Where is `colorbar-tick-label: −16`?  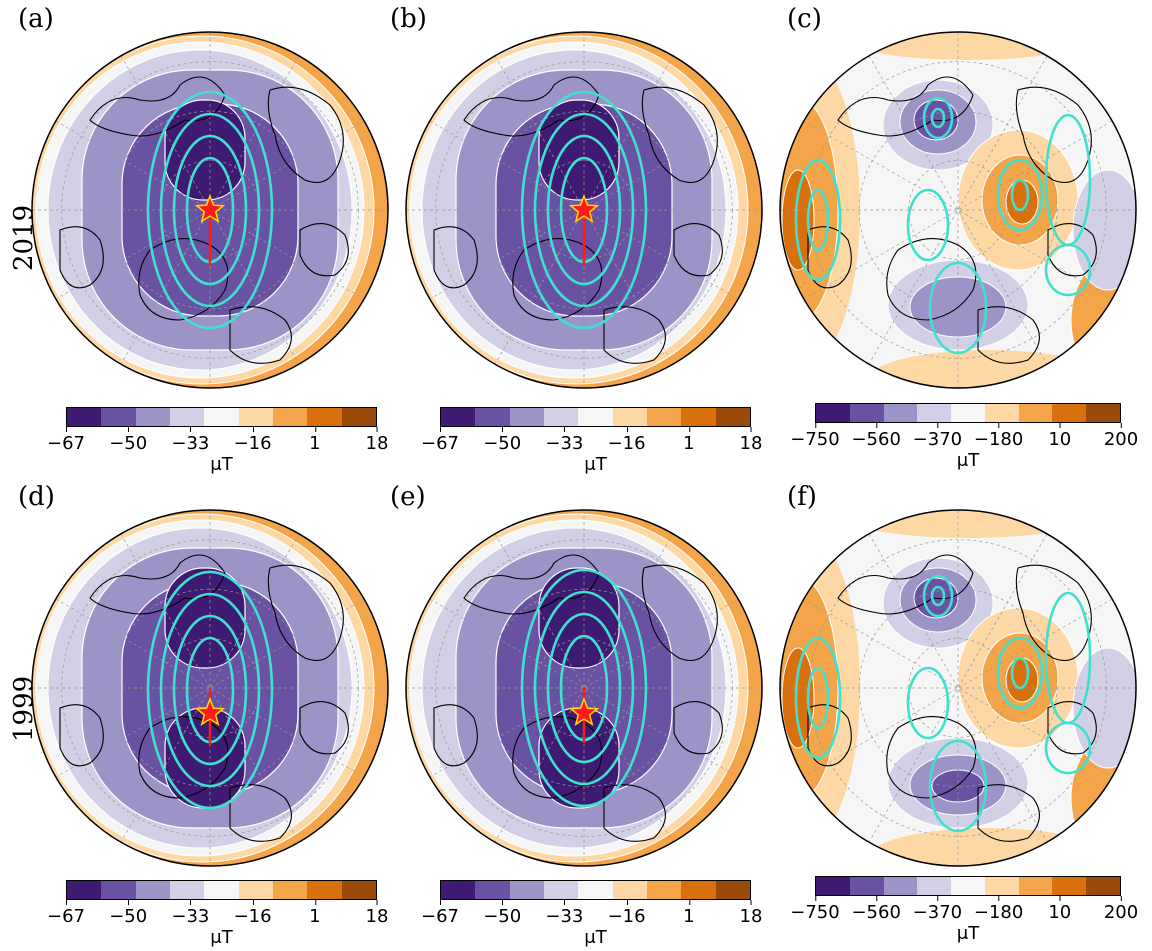
colorbar-tick-label: −16 is located at coordinates (626, 913).